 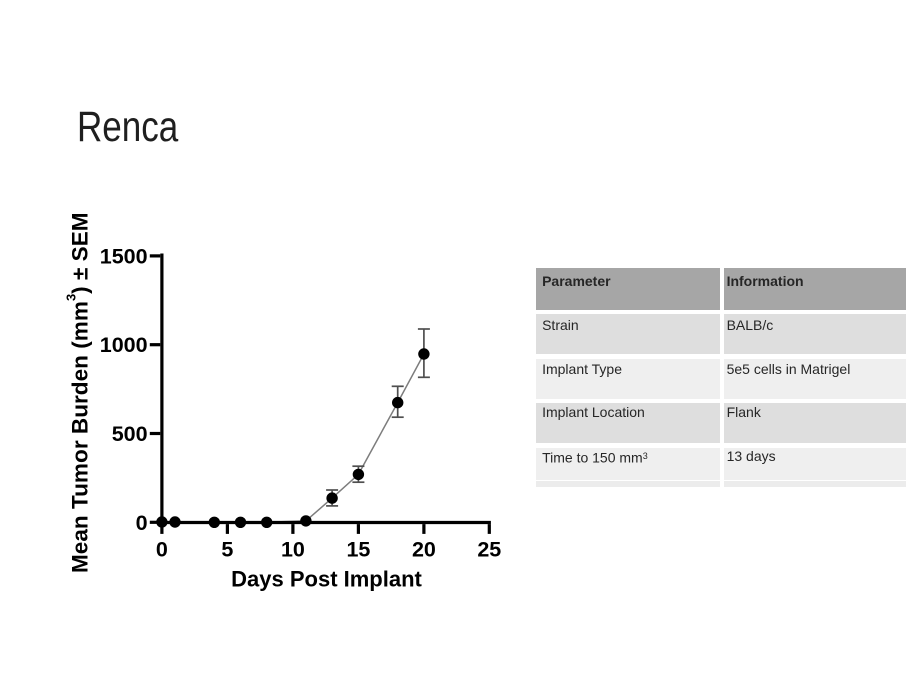 I want to click on svg-text: 20, so click(x=424, y=550).